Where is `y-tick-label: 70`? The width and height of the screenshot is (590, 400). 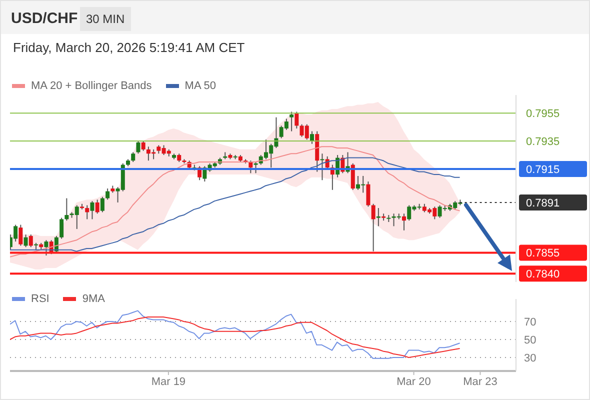 y-tick-label: 70 is located at coordinates (530, 322).